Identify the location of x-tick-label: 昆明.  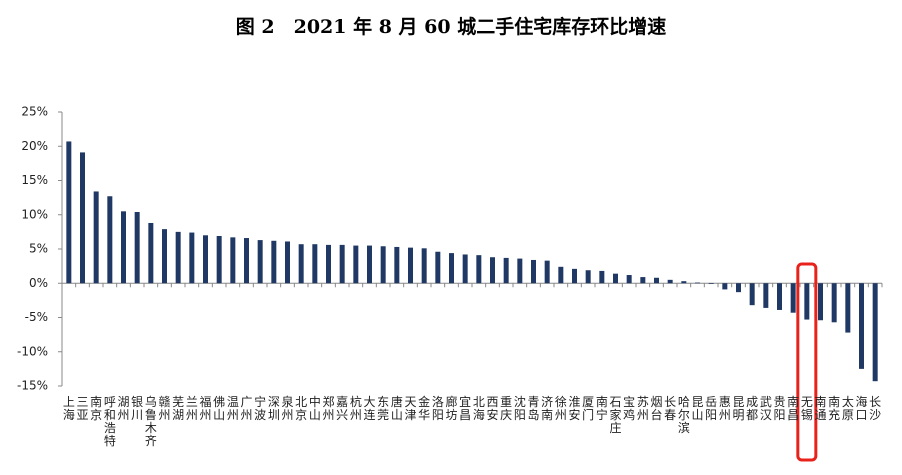
(738, 408).